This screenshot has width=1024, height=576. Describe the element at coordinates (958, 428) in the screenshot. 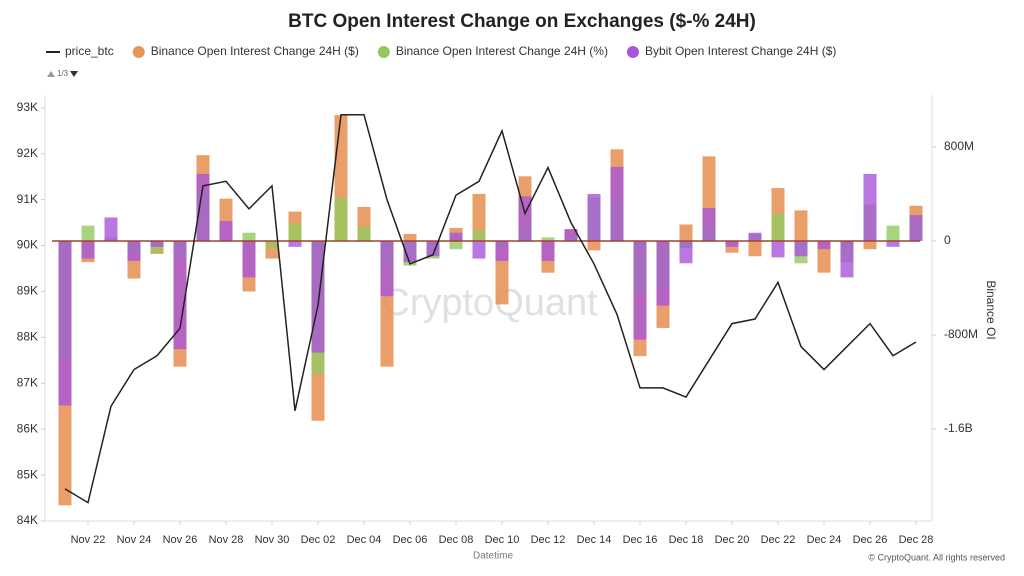

I see `y2-tick-label: -1.6B` at that location.